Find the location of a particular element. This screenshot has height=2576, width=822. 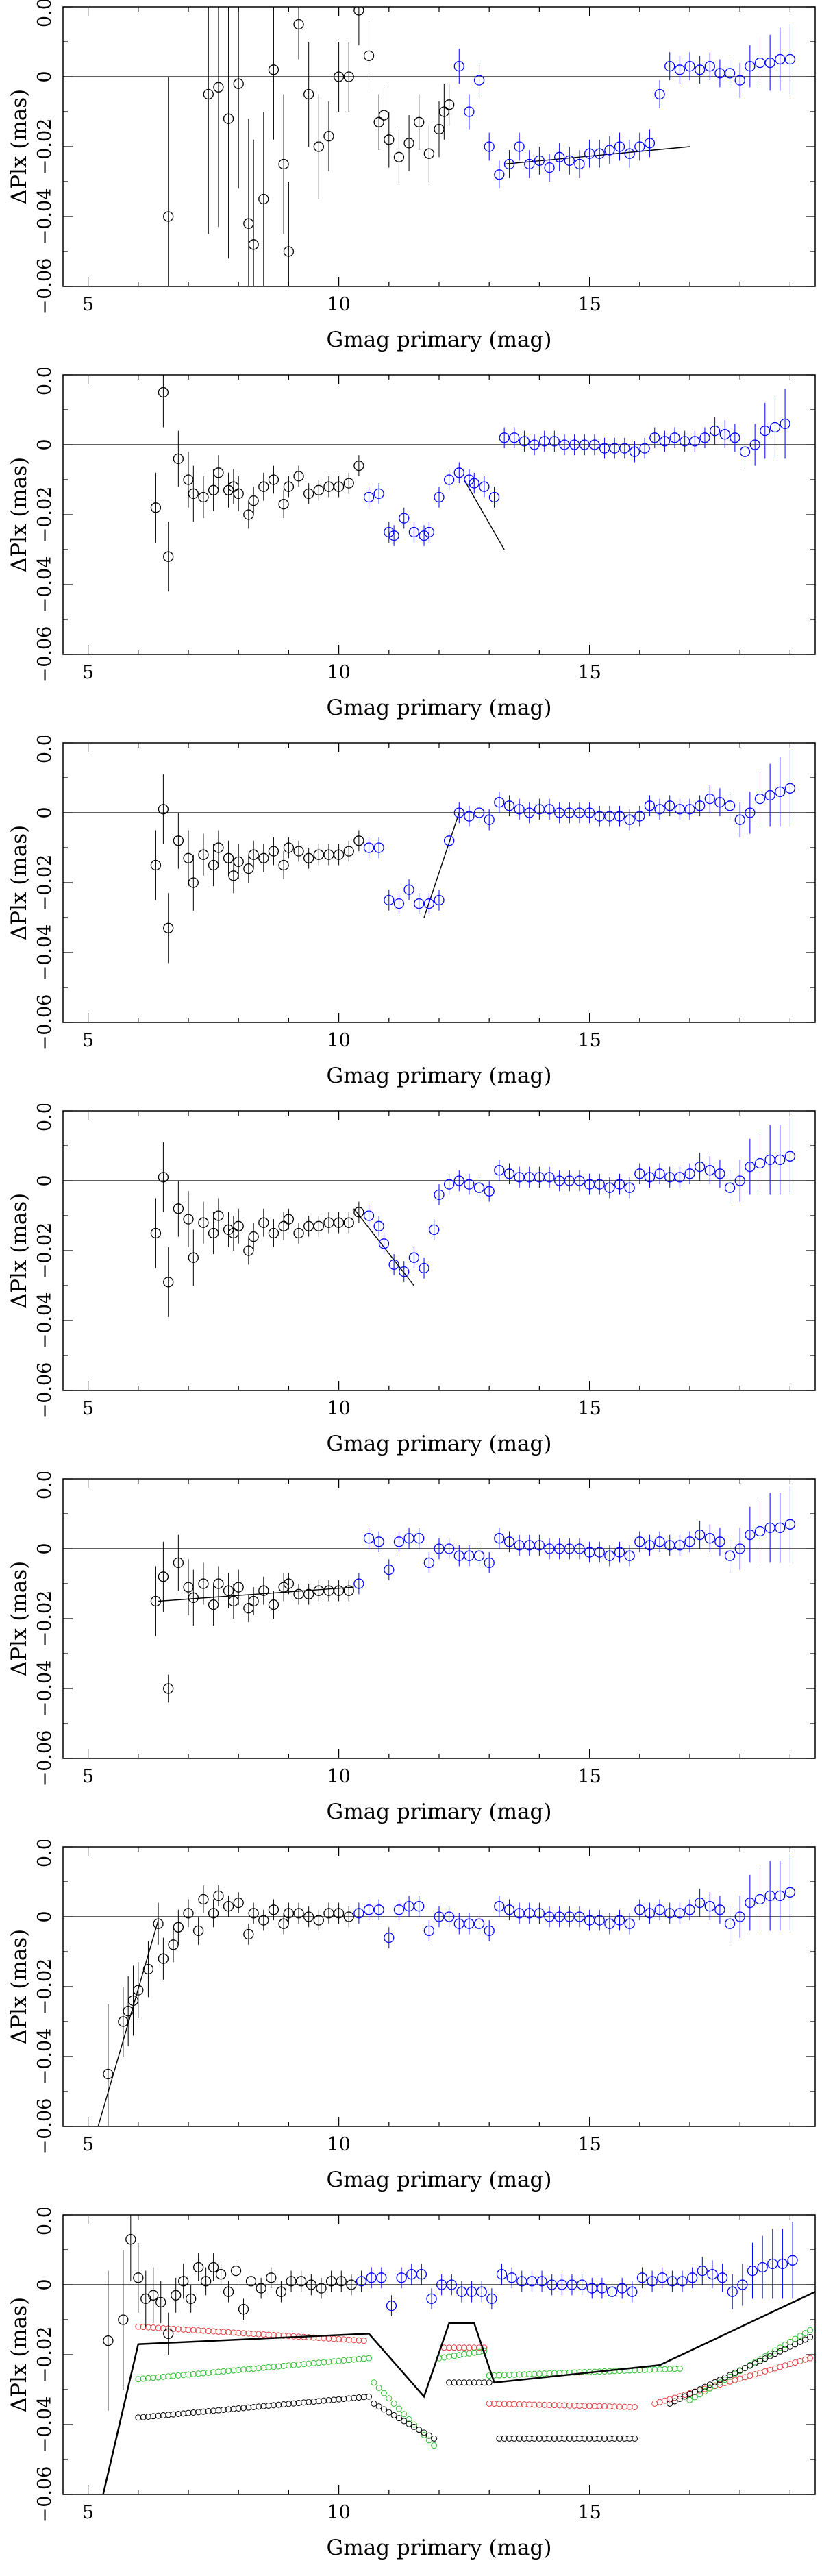

x-axis-label: Gmag primary (mag) is located at coordinates (440, 2548).